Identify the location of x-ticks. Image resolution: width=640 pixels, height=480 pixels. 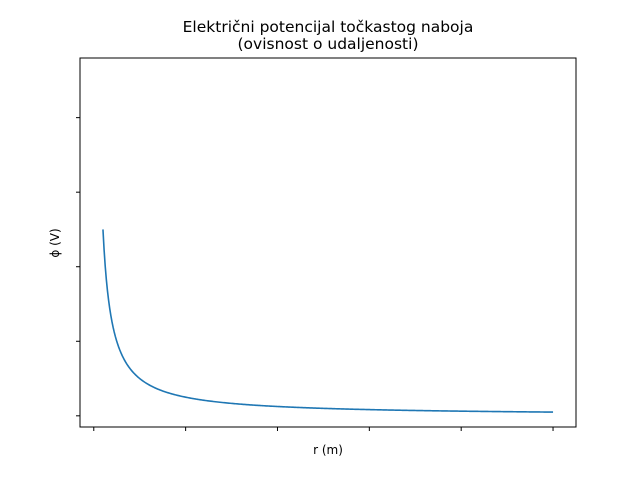
(323, 429).